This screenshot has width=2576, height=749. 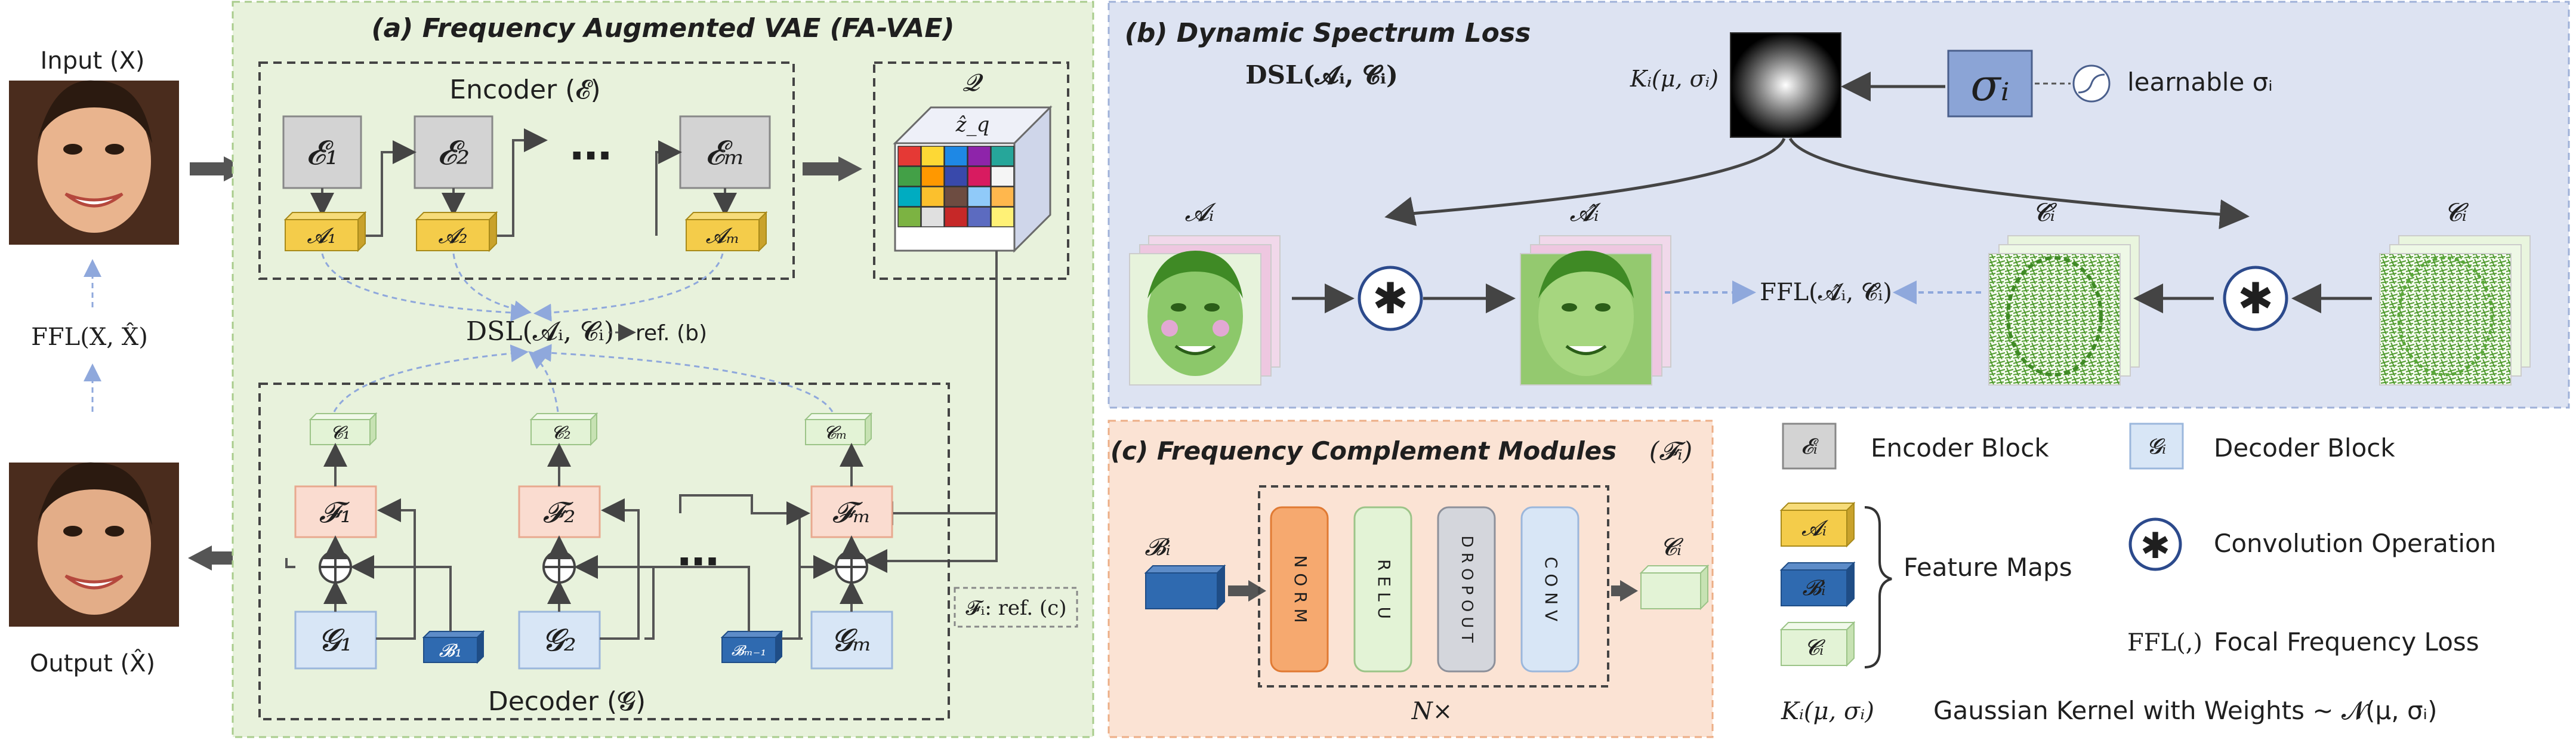 I want to click on c-hat-feature-stack, so click(x=2064, y=310).